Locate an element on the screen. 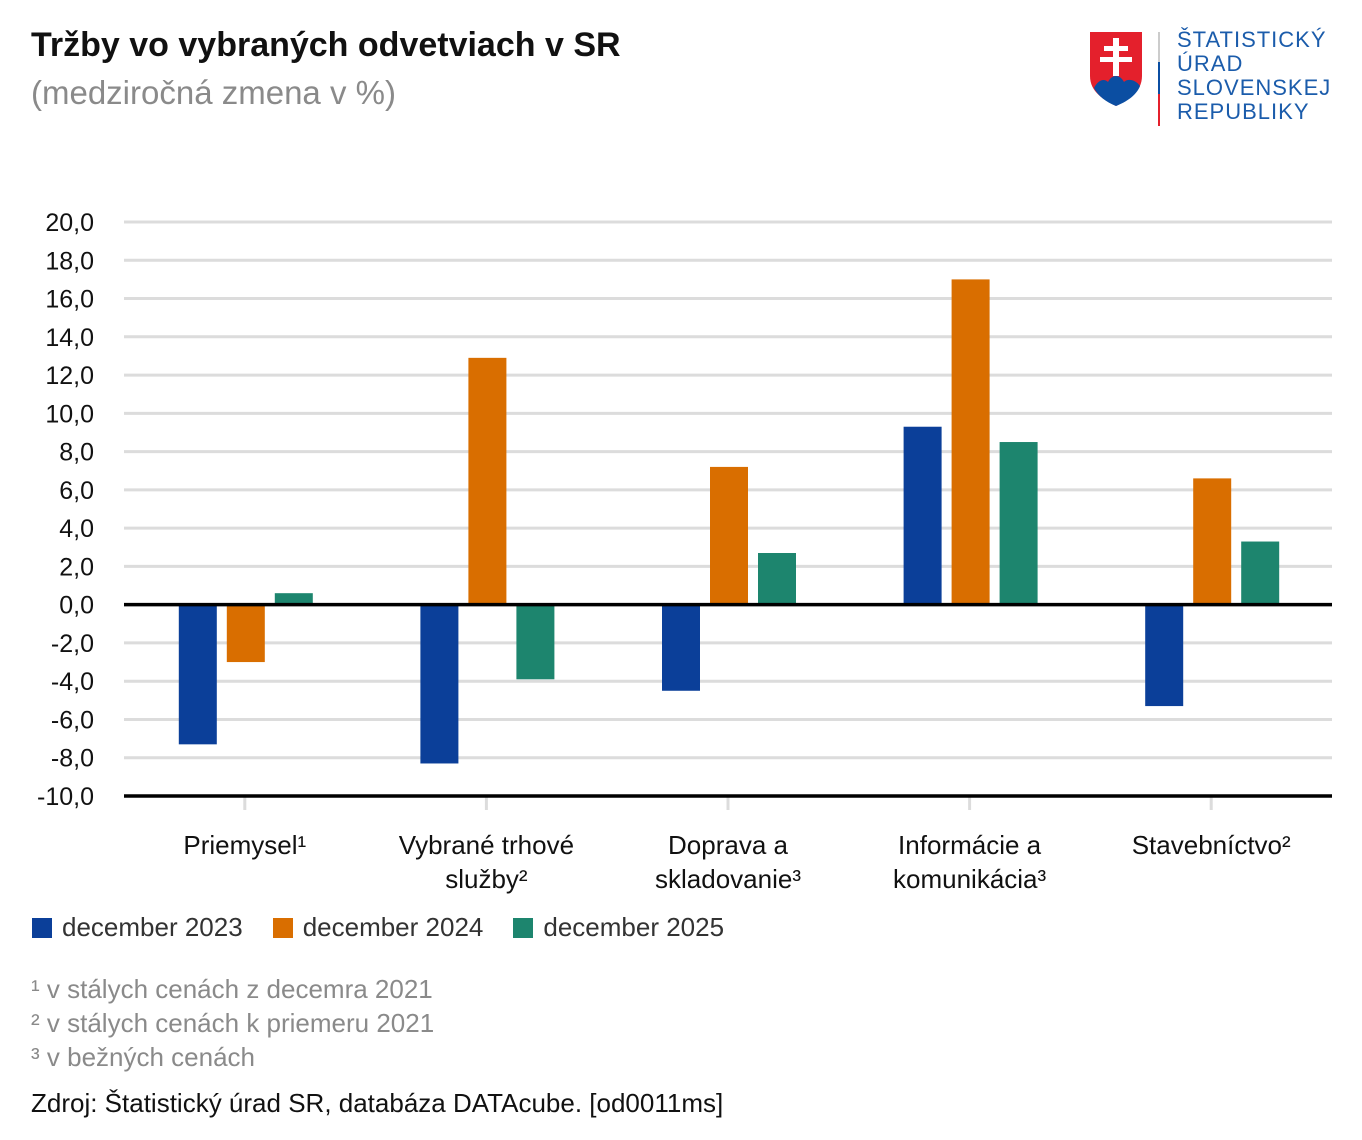  legend-item: december 2024 is located at coordinates (378, 927).